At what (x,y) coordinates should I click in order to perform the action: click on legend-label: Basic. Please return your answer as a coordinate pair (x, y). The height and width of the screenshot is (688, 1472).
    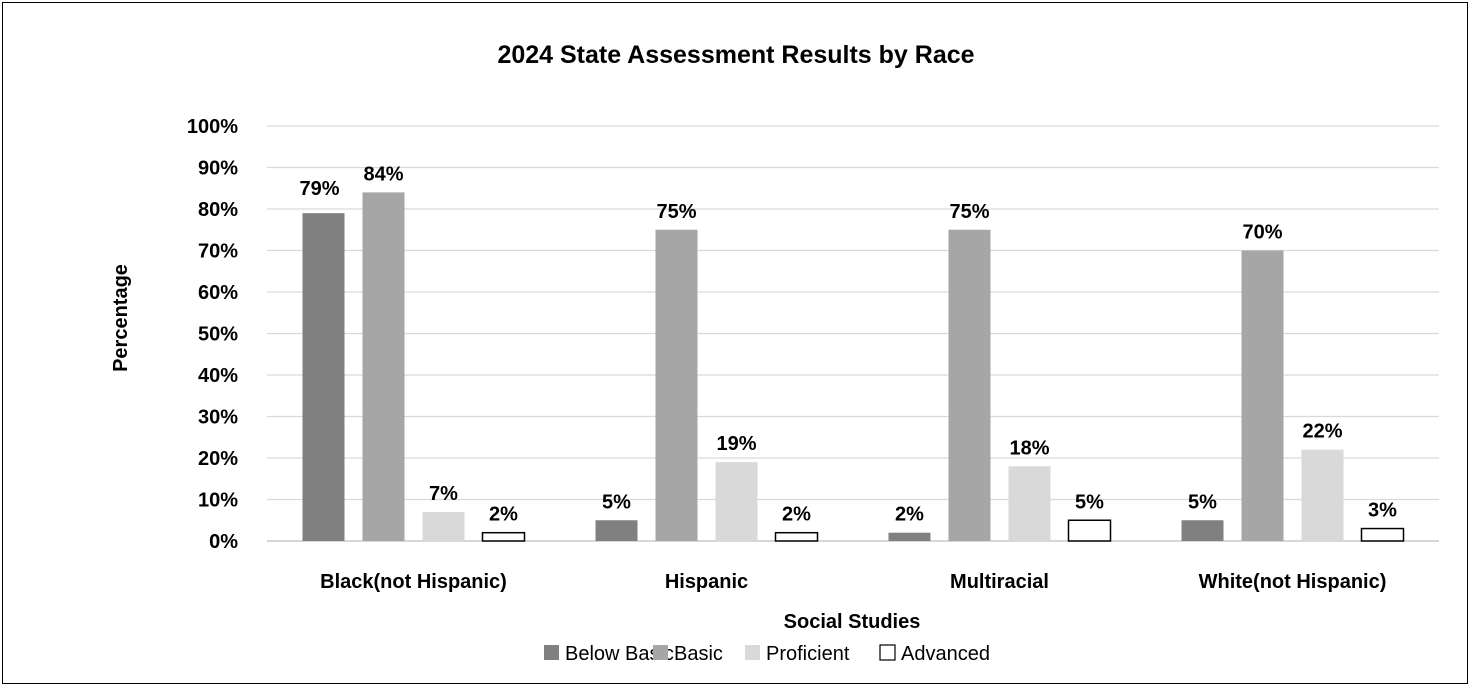
    Looking at the image, I should click on (698, 654).